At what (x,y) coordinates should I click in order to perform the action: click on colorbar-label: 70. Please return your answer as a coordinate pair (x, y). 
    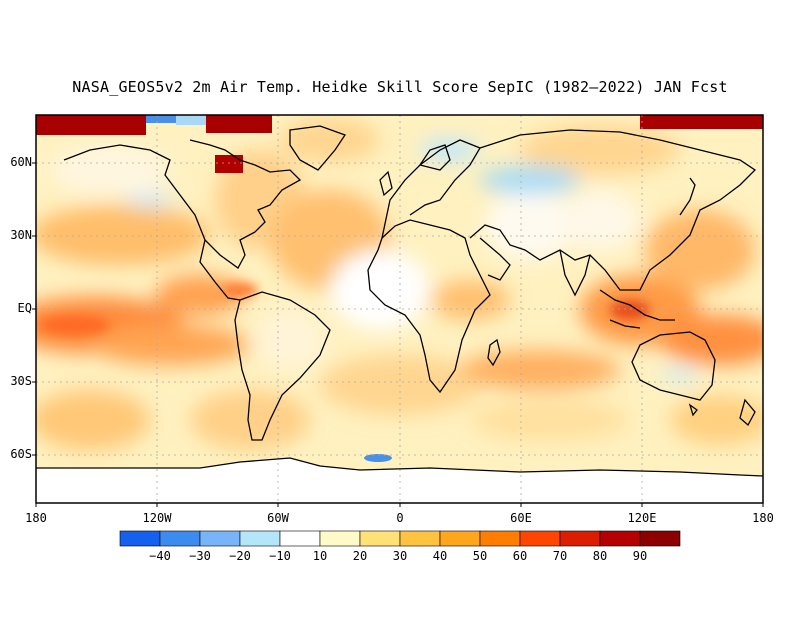
    Looking at the image, I should click on (560, 556).